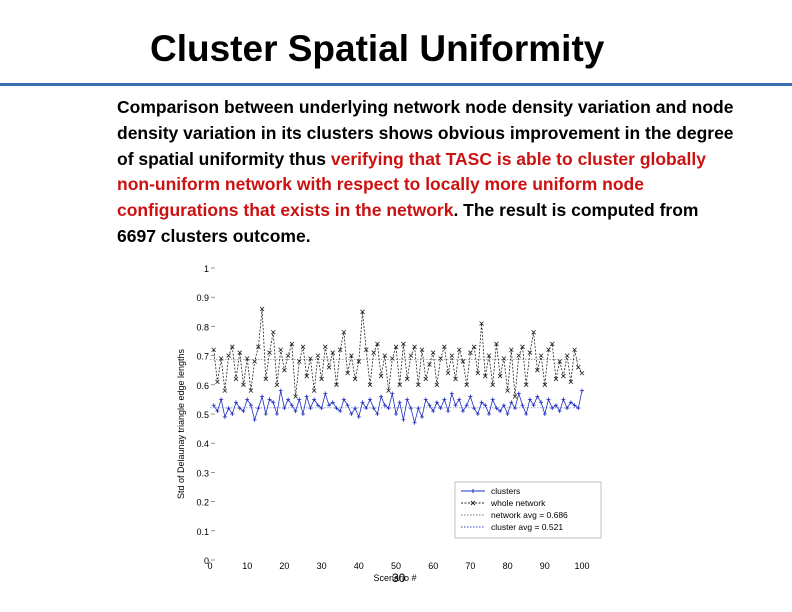 The width and height of the screenshot is (792, 612). I want to click on y-tick-label: 0.4, so click(202, 444).